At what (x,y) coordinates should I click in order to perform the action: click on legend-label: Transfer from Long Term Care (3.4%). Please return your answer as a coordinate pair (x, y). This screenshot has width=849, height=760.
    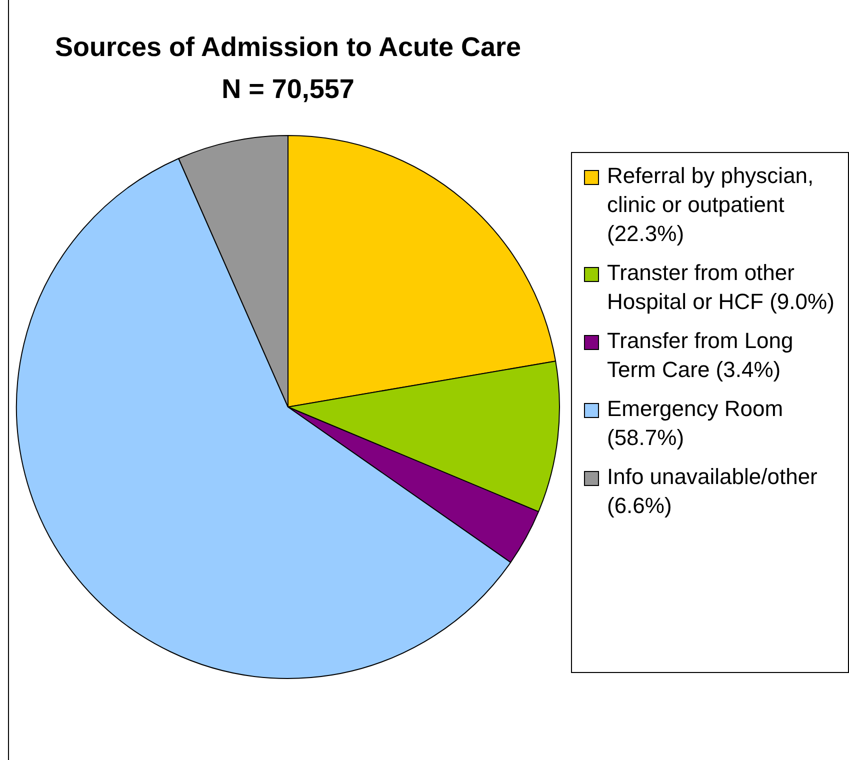
    Looking at the image, I should click on (700, 355).